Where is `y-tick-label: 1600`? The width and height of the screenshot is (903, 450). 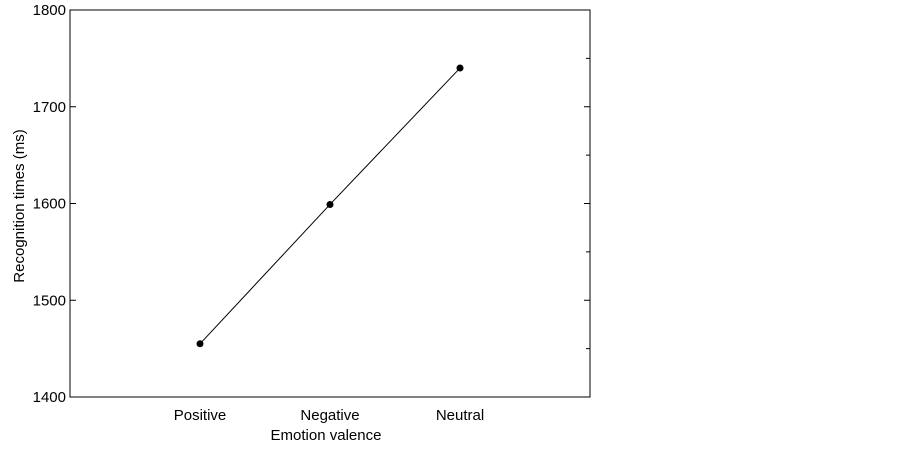
y-tick-label: 1600 is located at coordinates (49, 204).